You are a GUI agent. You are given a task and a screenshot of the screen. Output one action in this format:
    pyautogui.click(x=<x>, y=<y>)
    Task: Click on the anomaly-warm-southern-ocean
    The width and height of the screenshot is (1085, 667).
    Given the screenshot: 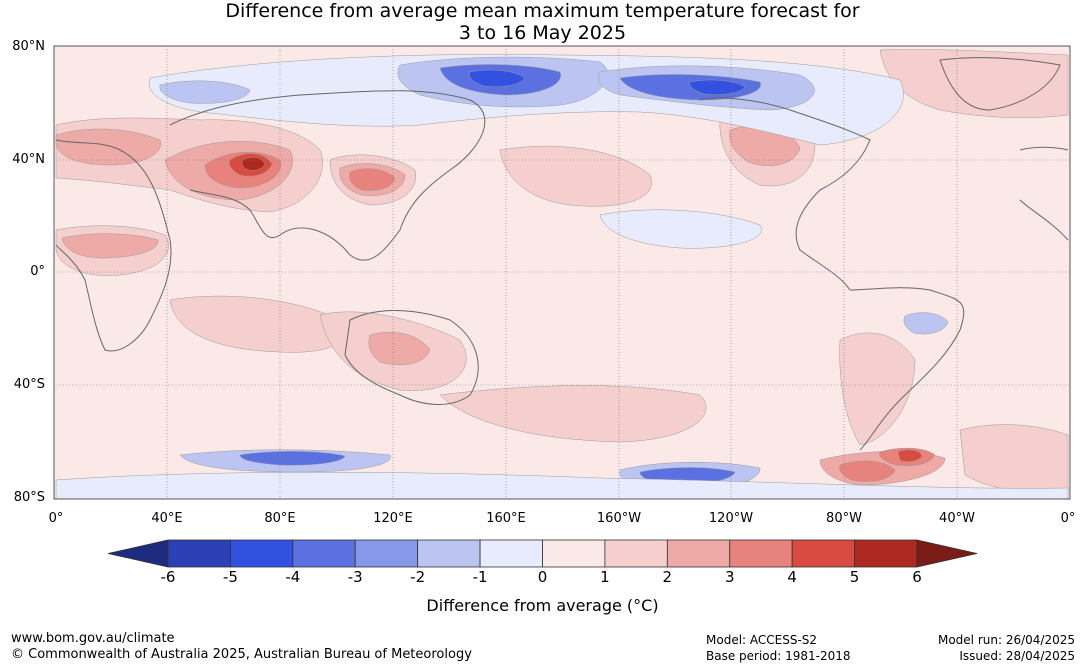 What is the action you would take?
    pyautogui.click(x=573, y=414)
    